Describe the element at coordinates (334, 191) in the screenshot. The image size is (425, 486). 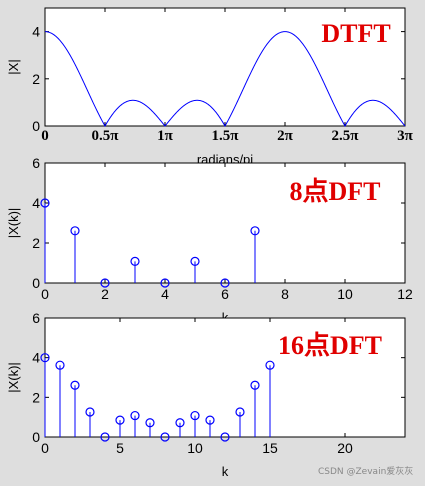
I see `chart-title: 8点DFT` at that location.